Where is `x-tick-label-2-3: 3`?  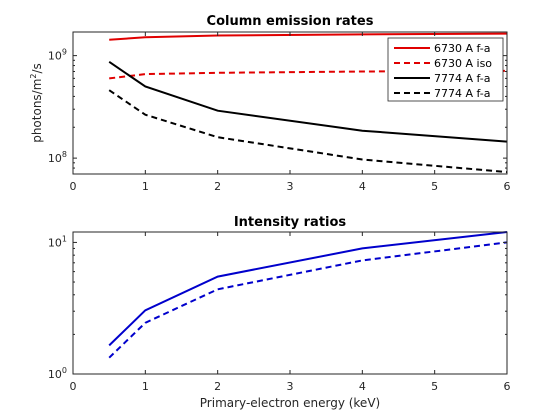 x-tick-label-2-3: 3 is located at coordinates (290, 386).